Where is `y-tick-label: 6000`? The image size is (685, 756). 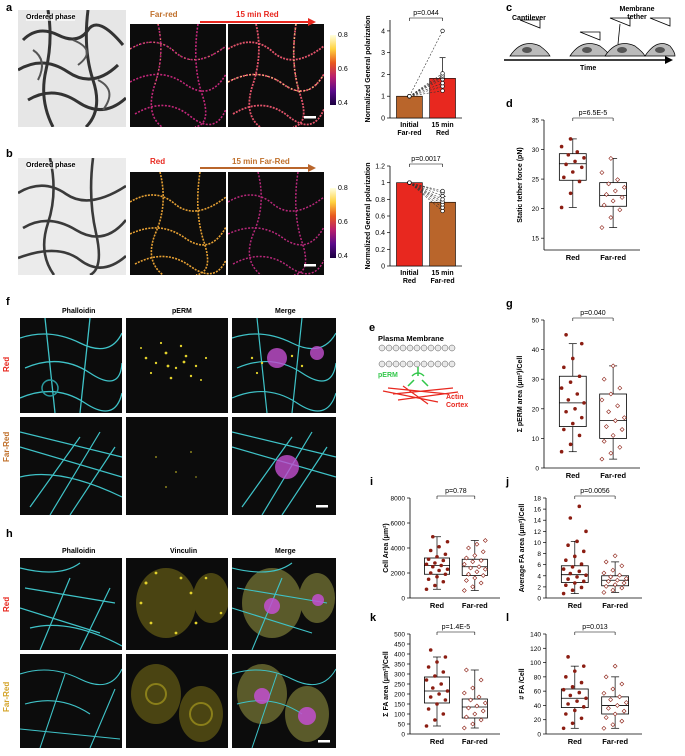 y-tick-label: 6000 is located at coordinates (398, 524).